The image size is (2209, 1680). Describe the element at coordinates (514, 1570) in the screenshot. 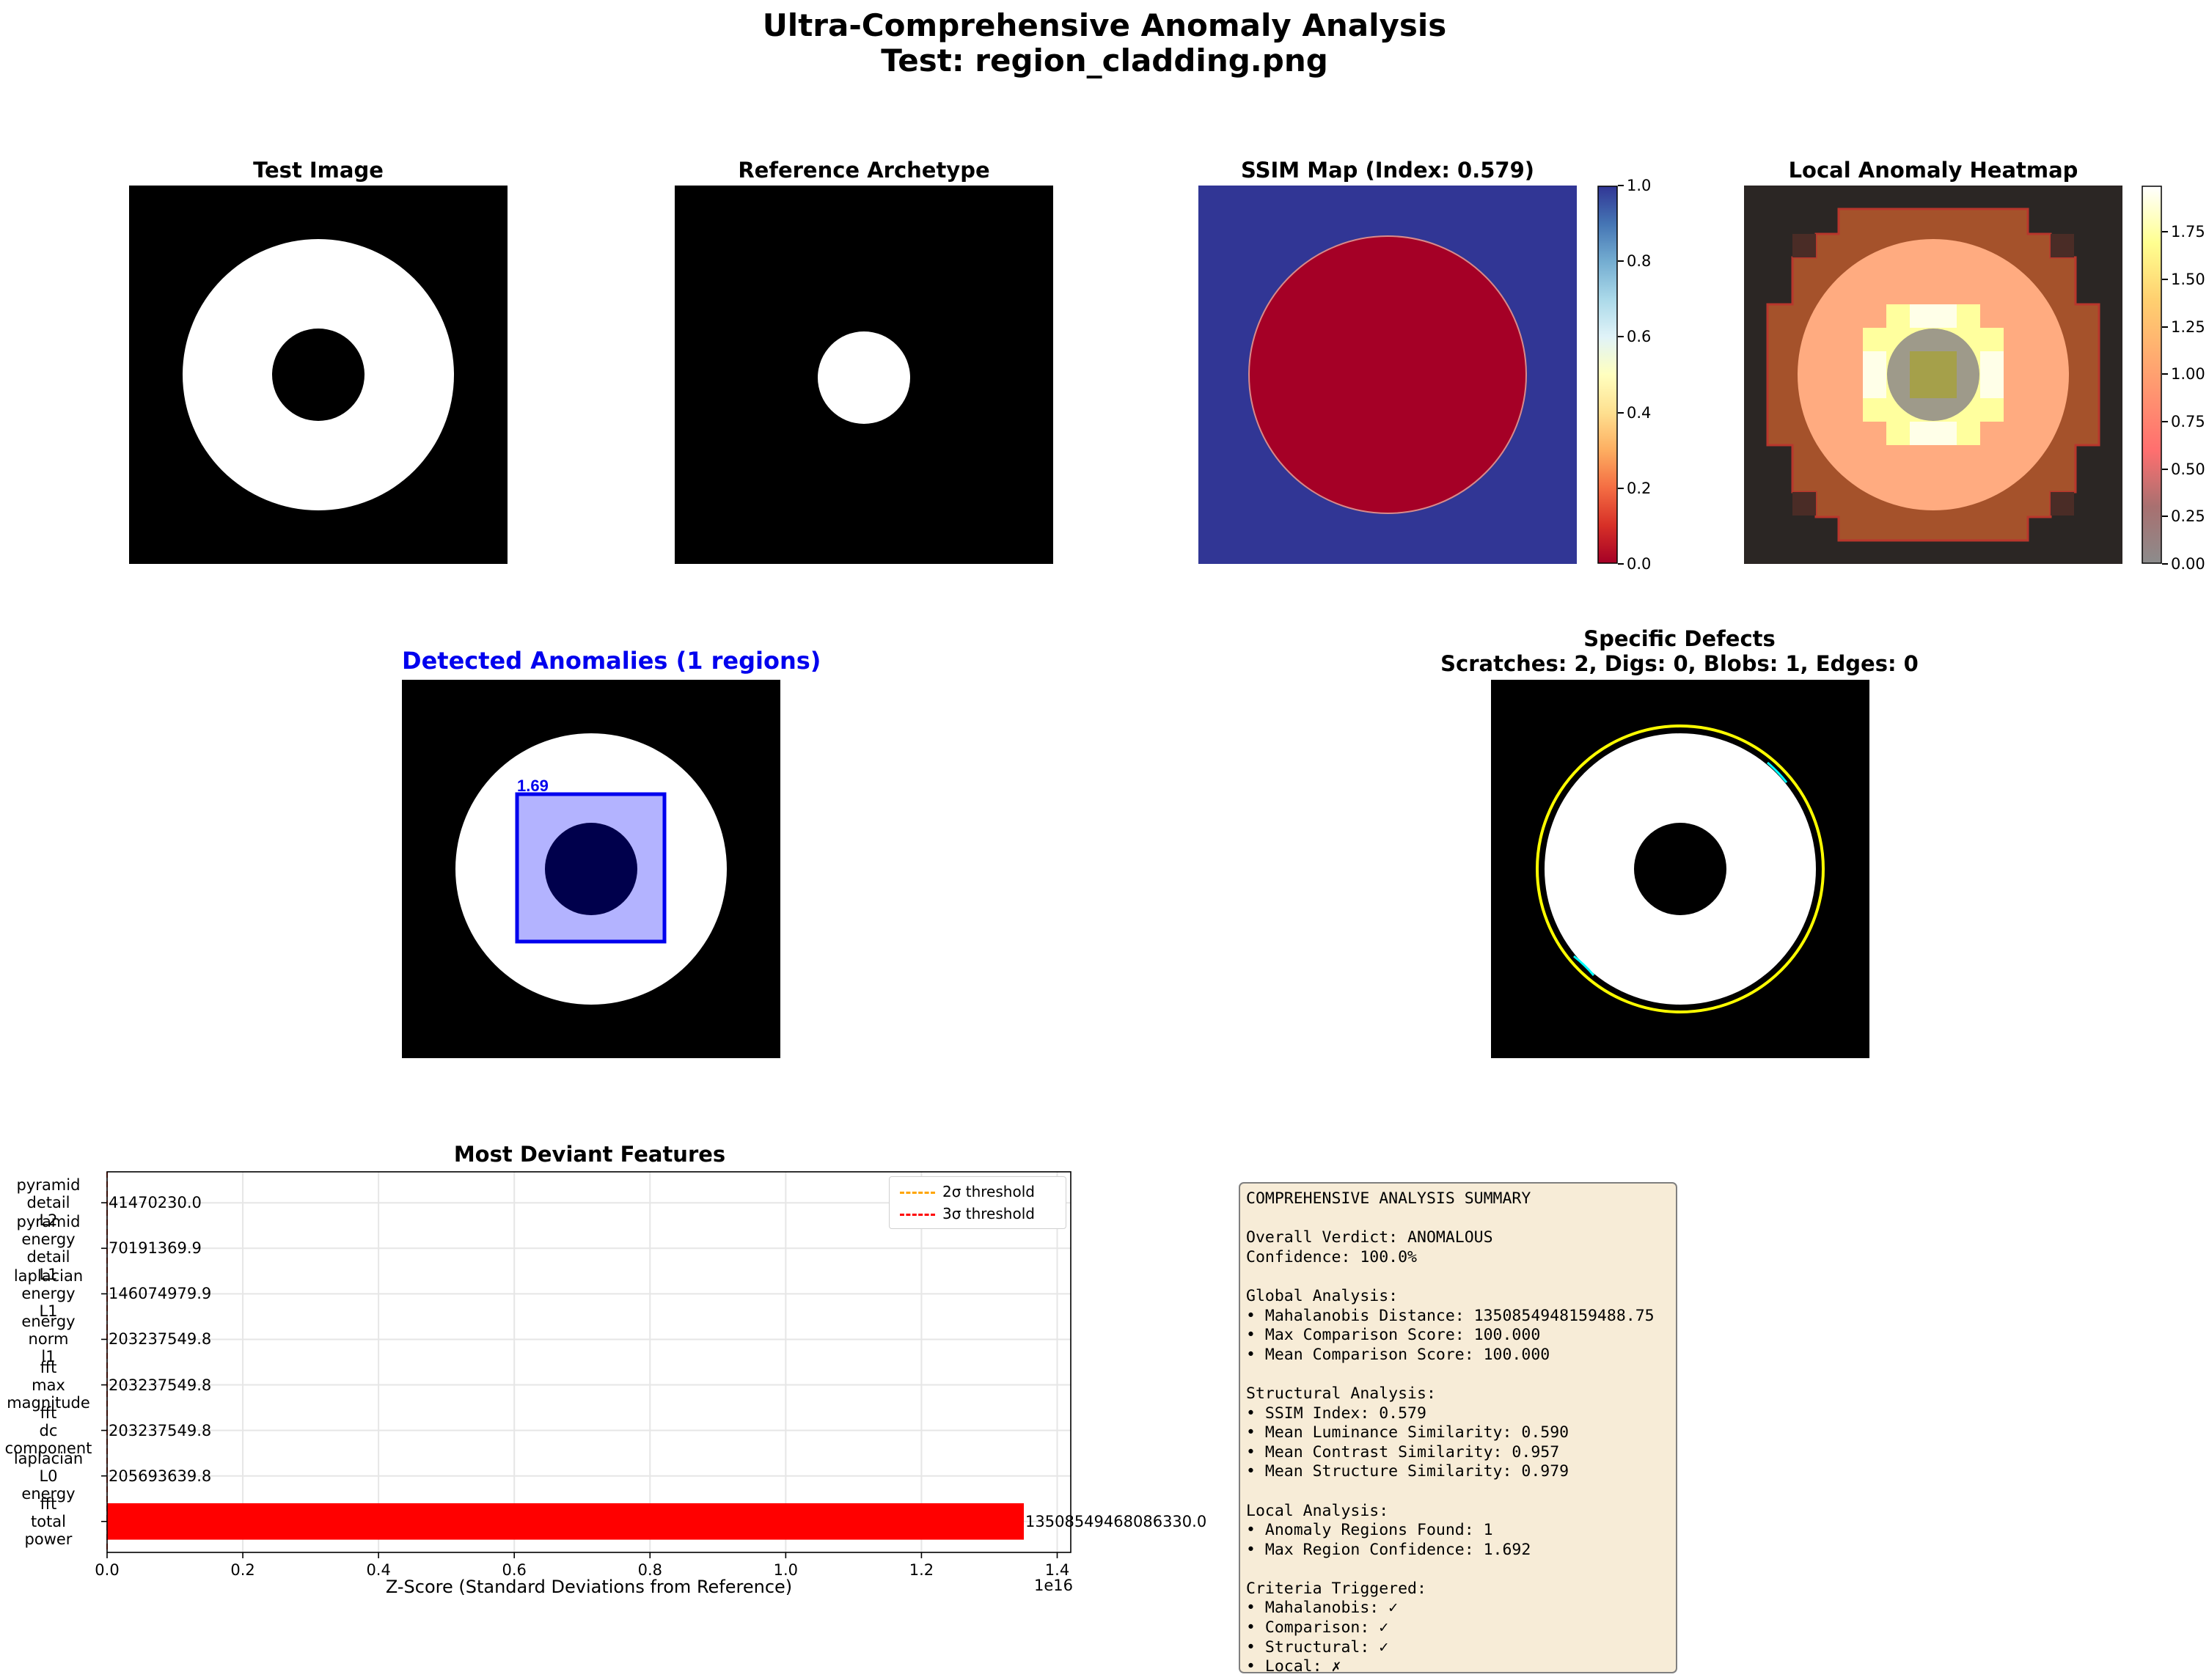

I see `x-tick-label: 0.6` at that location.